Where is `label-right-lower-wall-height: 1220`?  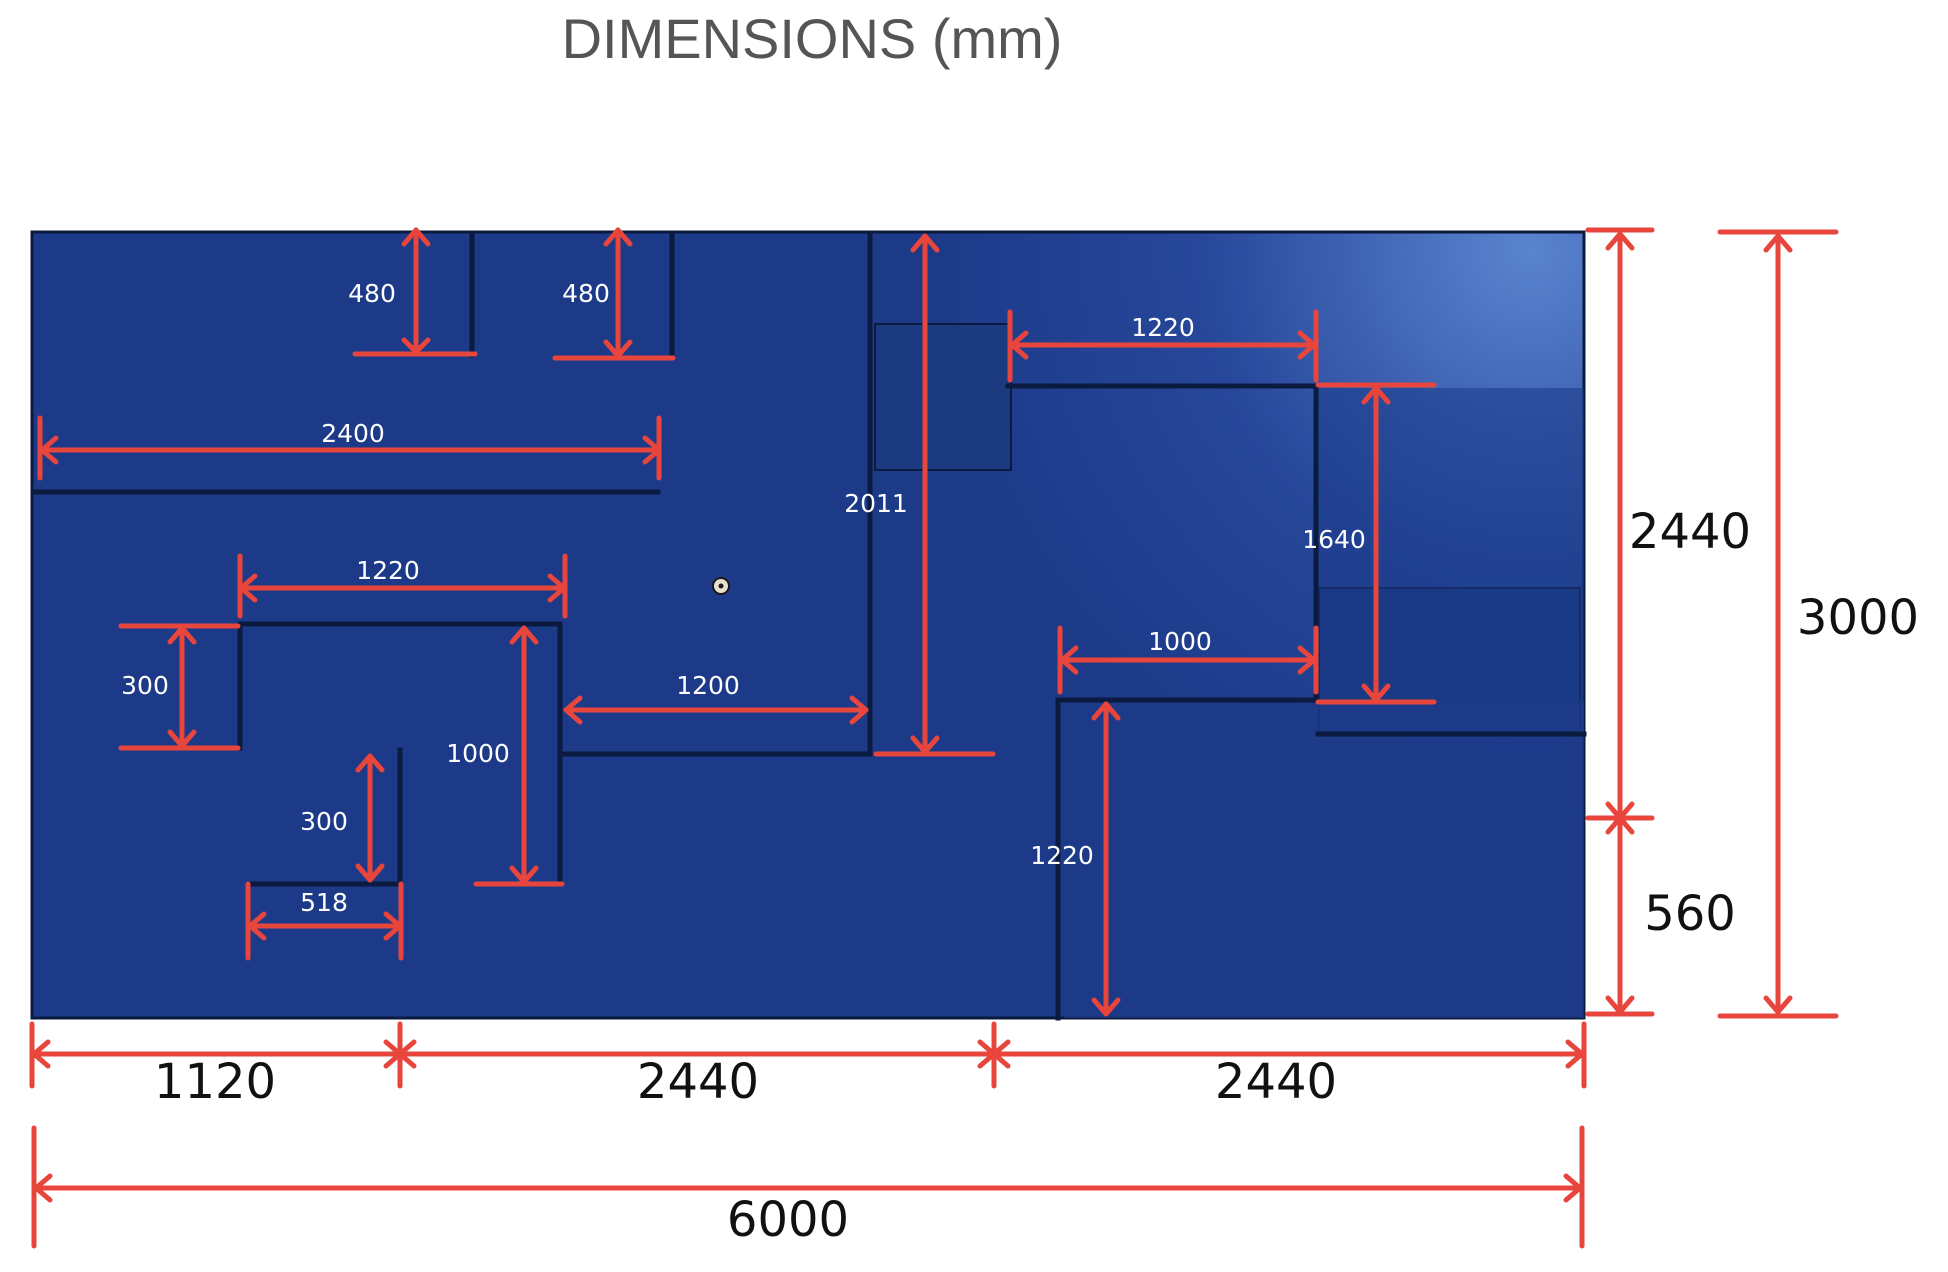 label-right-lower-wall-height: 1220 is located at coordinates (1062, 855).